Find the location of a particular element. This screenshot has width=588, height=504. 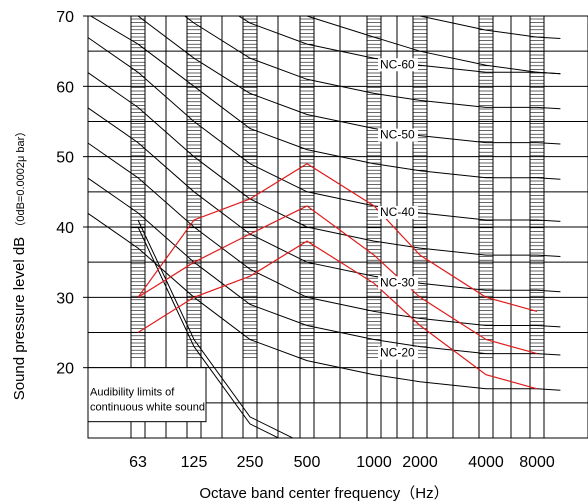

x-axis-title: Octave band center frequency（Hz） is located at coordinates (323, 493).